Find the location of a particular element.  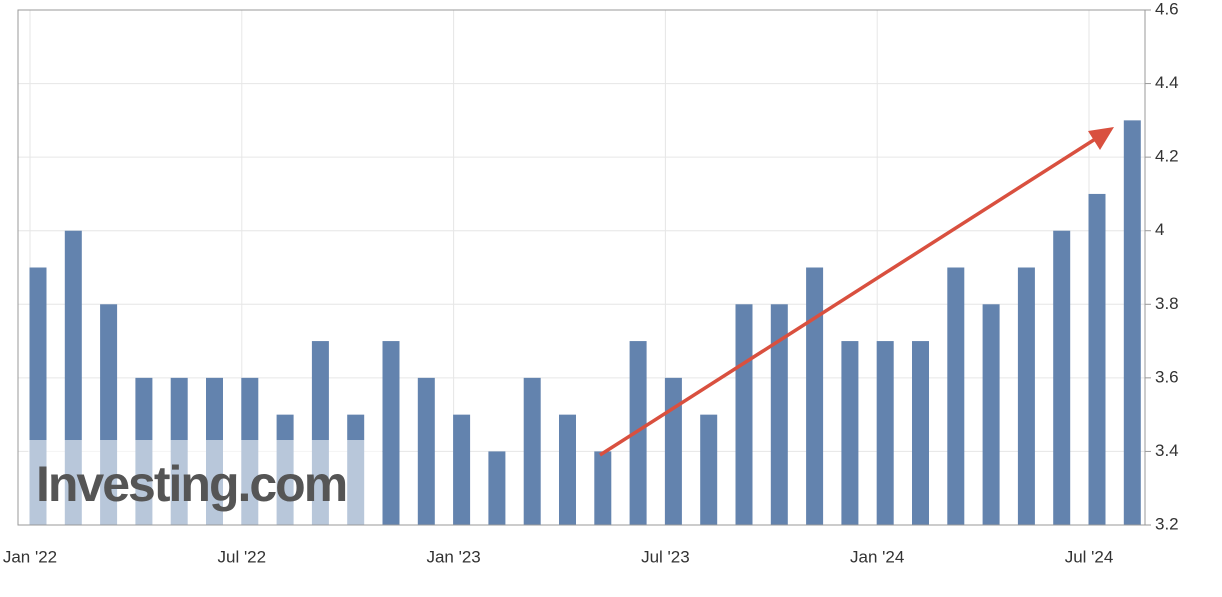

x-tick-label: Jan '24 is located at coordinates (877, 556).